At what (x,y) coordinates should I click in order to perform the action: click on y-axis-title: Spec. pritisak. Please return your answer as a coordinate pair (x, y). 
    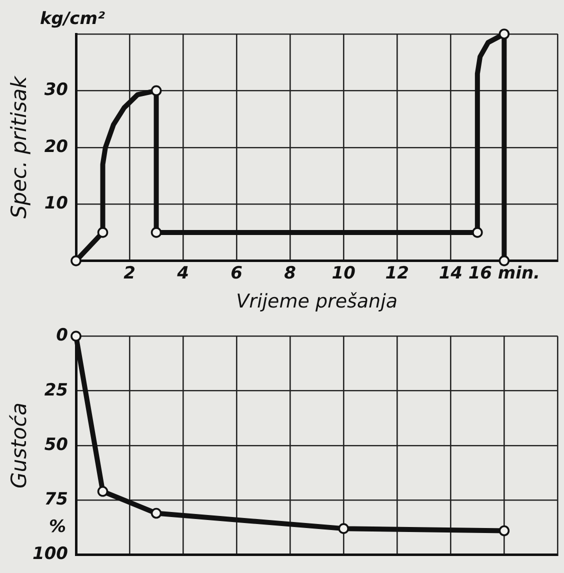
    Looking at the image, I should click on (19, 147).